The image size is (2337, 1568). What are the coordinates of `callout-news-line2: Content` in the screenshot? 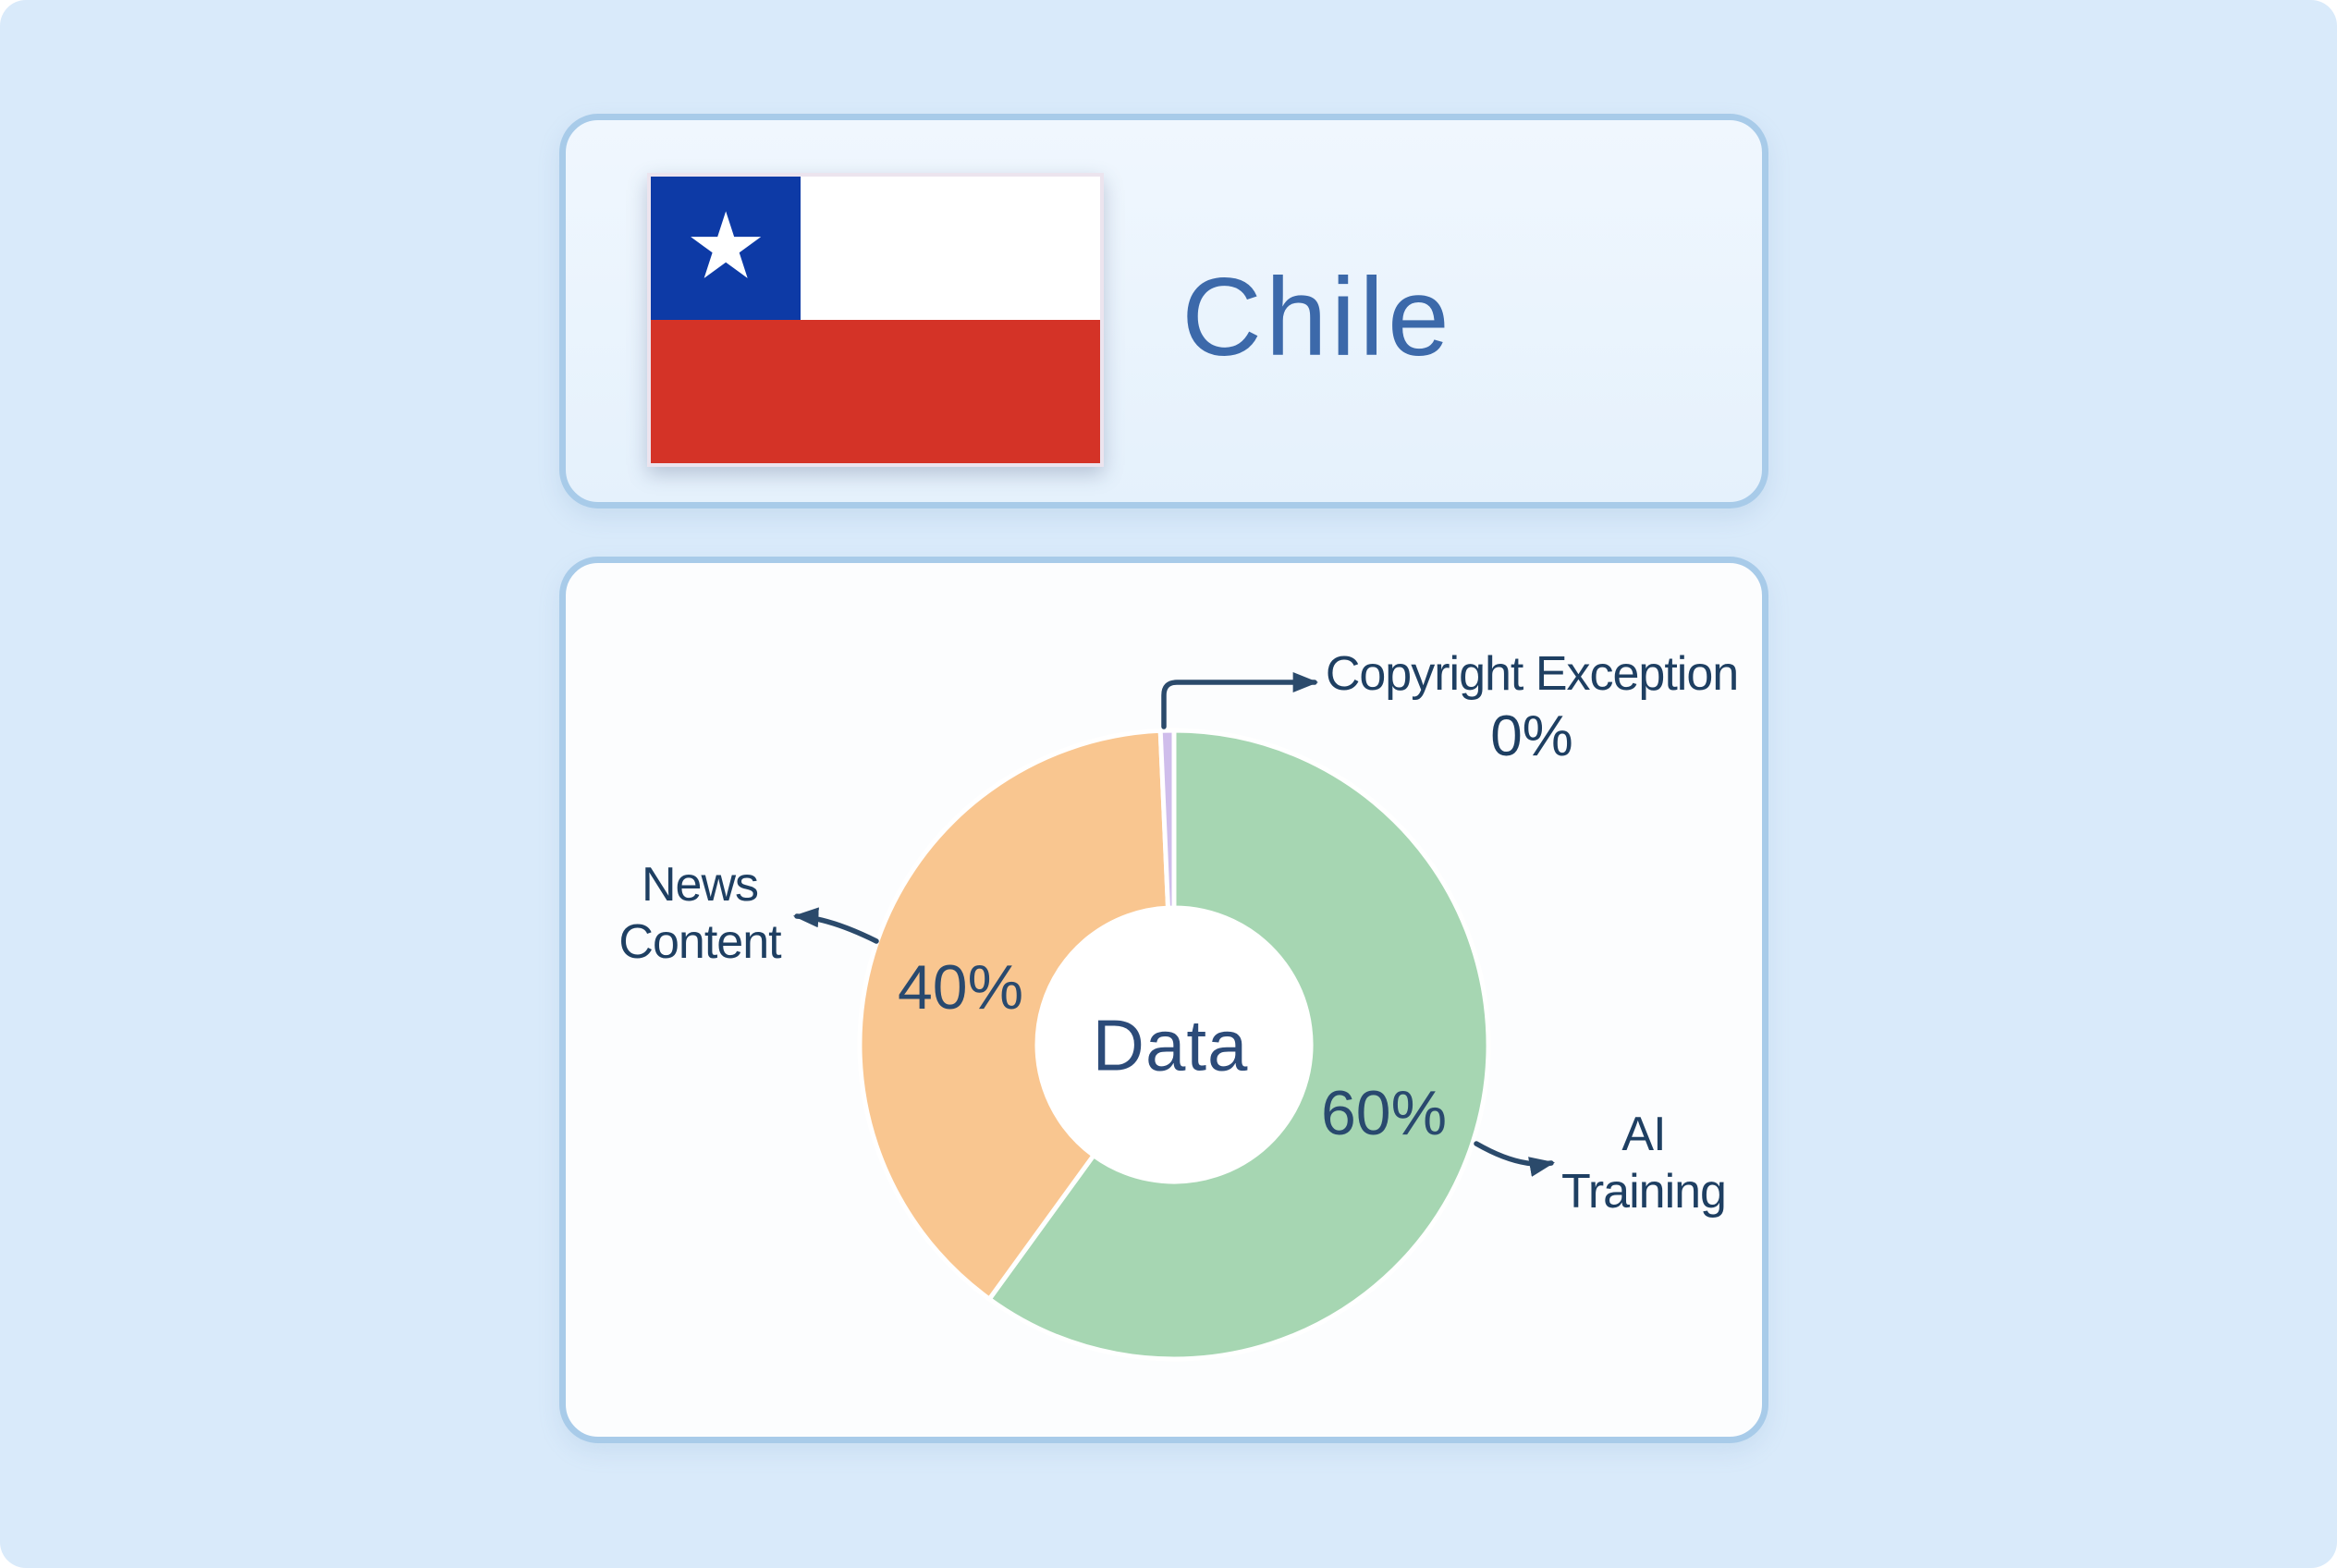 It's located at (699, 942).